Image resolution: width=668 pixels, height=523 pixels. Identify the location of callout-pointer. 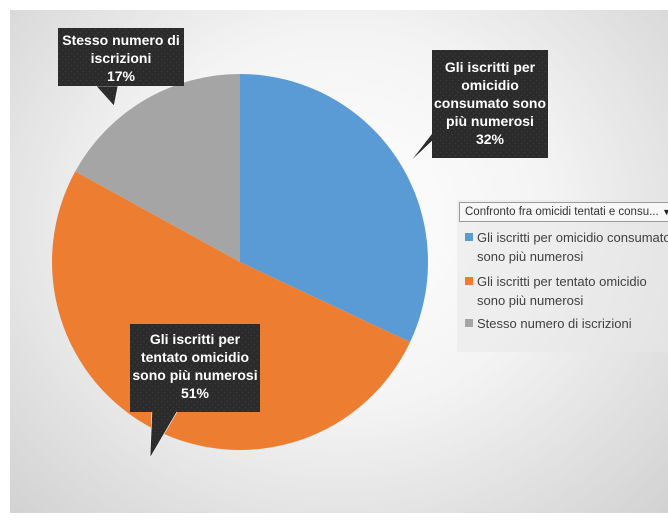
(107, 96).